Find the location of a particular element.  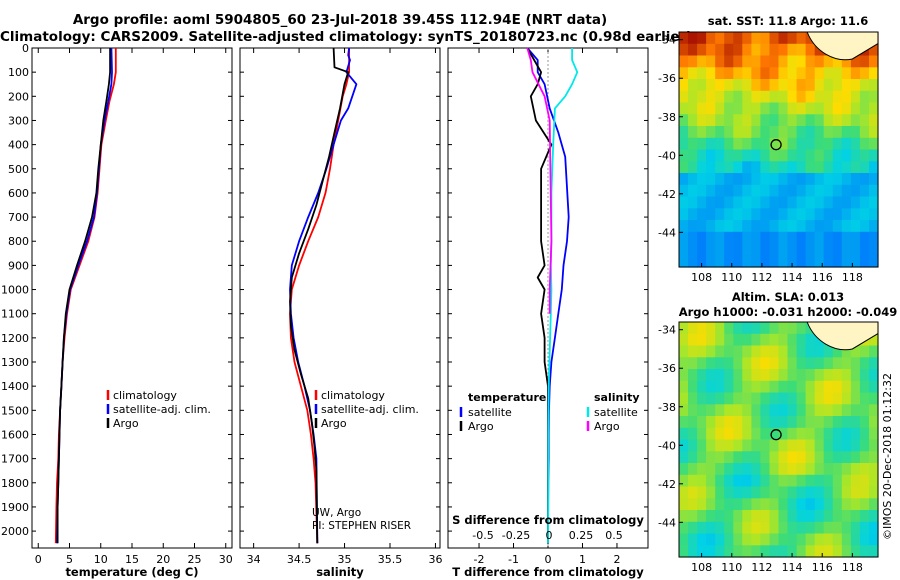

x-tick-label: 34 is located at coordinates (254, 559).